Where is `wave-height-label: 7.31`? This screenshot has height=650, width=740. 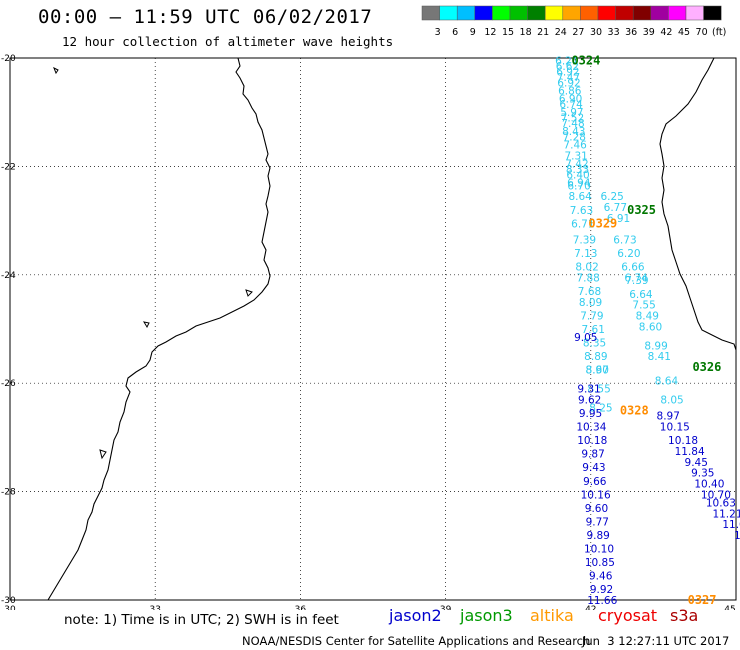
wave-height-label: 7.31 is located at coordinates (575, 157).